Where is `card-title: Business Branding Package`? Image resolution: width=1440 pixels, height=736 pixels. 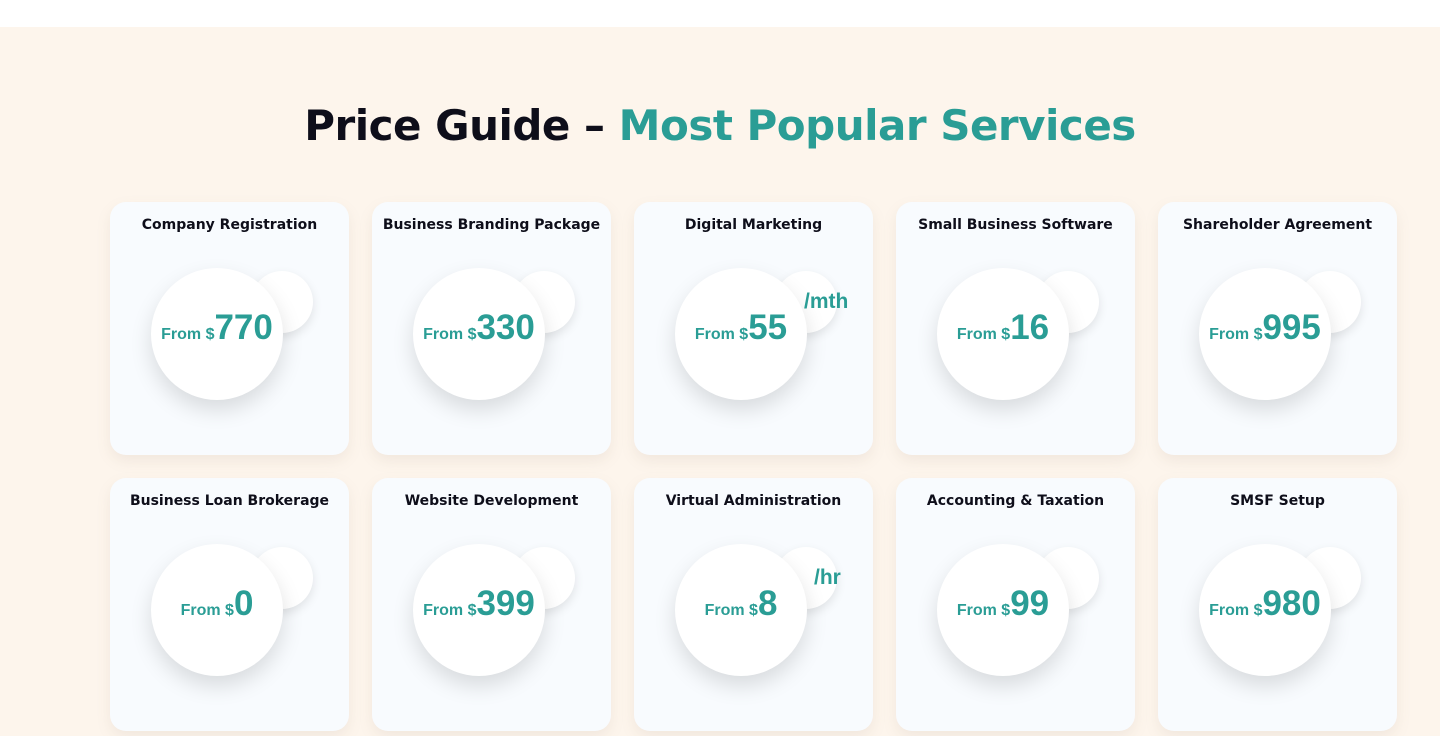 card-title: Business Branding Package is located at coordinates (491, 225).